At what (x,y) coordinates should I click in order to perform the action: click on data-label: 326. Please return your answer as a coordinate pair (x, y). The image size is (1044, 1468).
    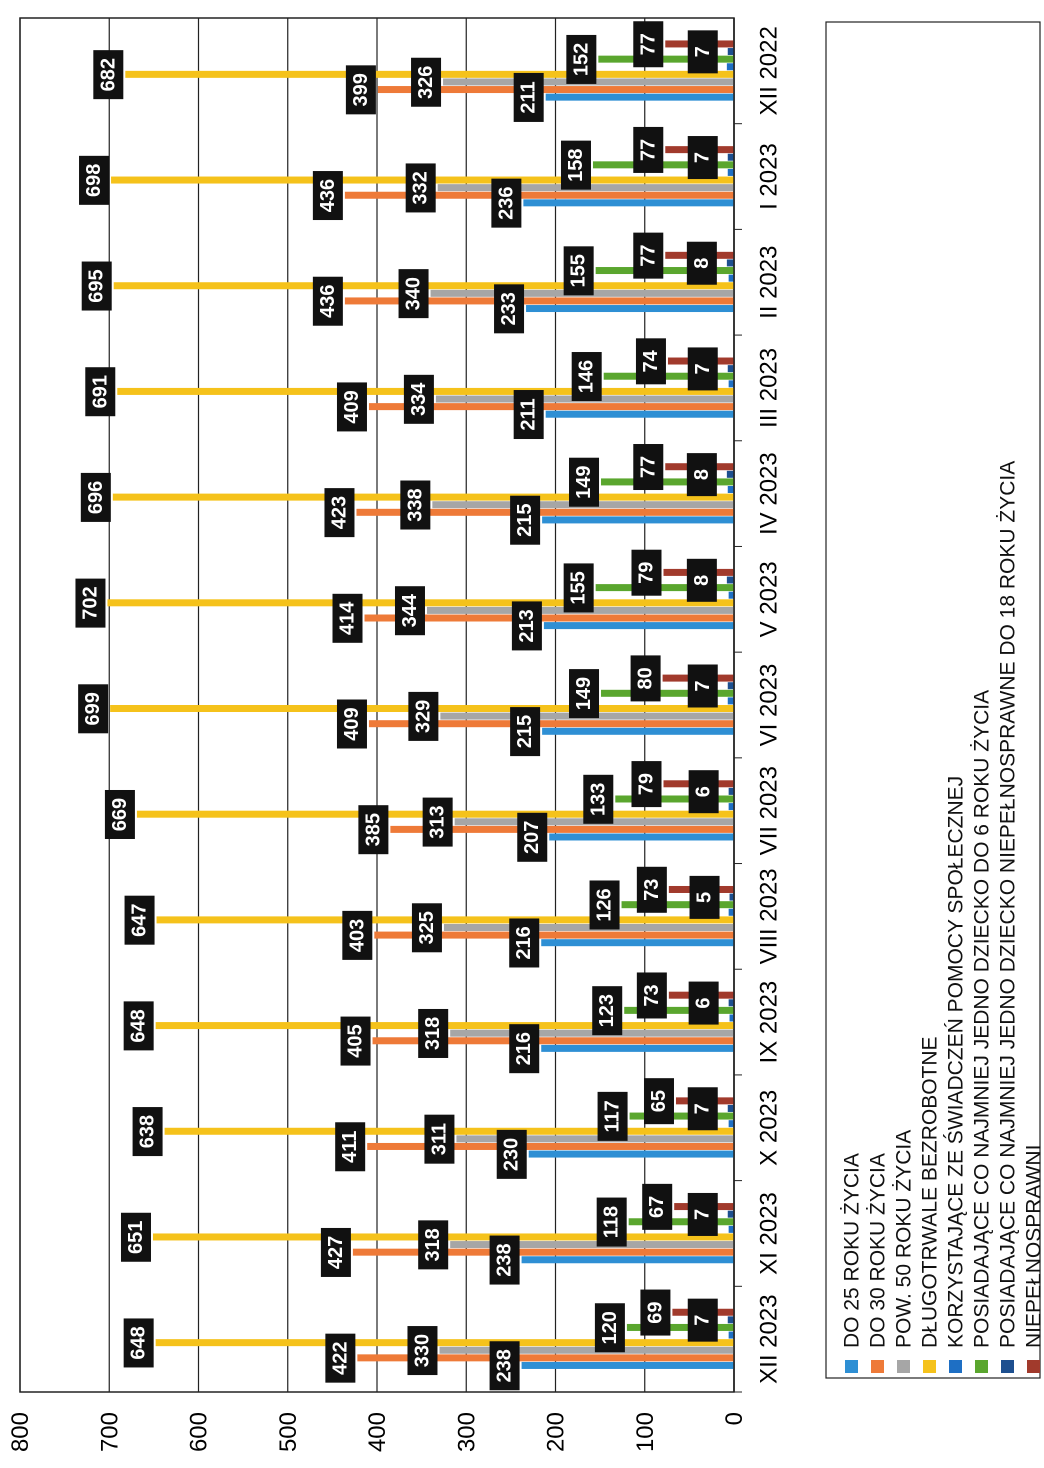
    Looking at the image, I should click on (426, 82).